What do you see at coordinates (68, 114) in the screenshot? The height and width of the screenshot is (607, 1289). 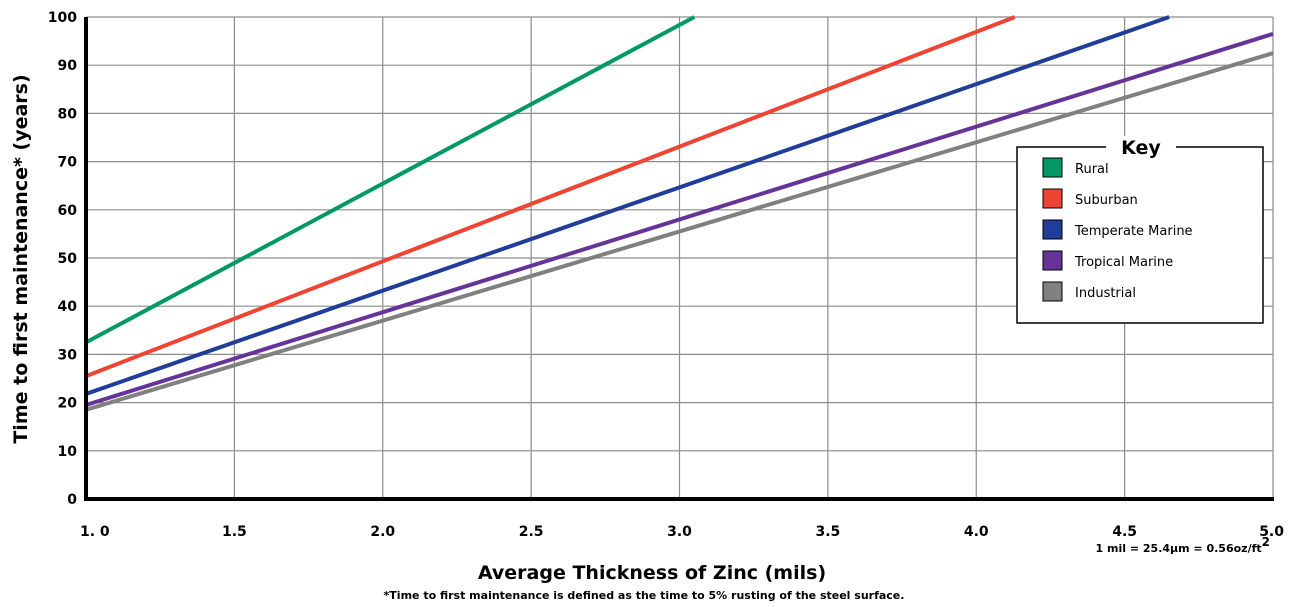 I see `y-tick-label: 80` at bounding box center [68, 114].